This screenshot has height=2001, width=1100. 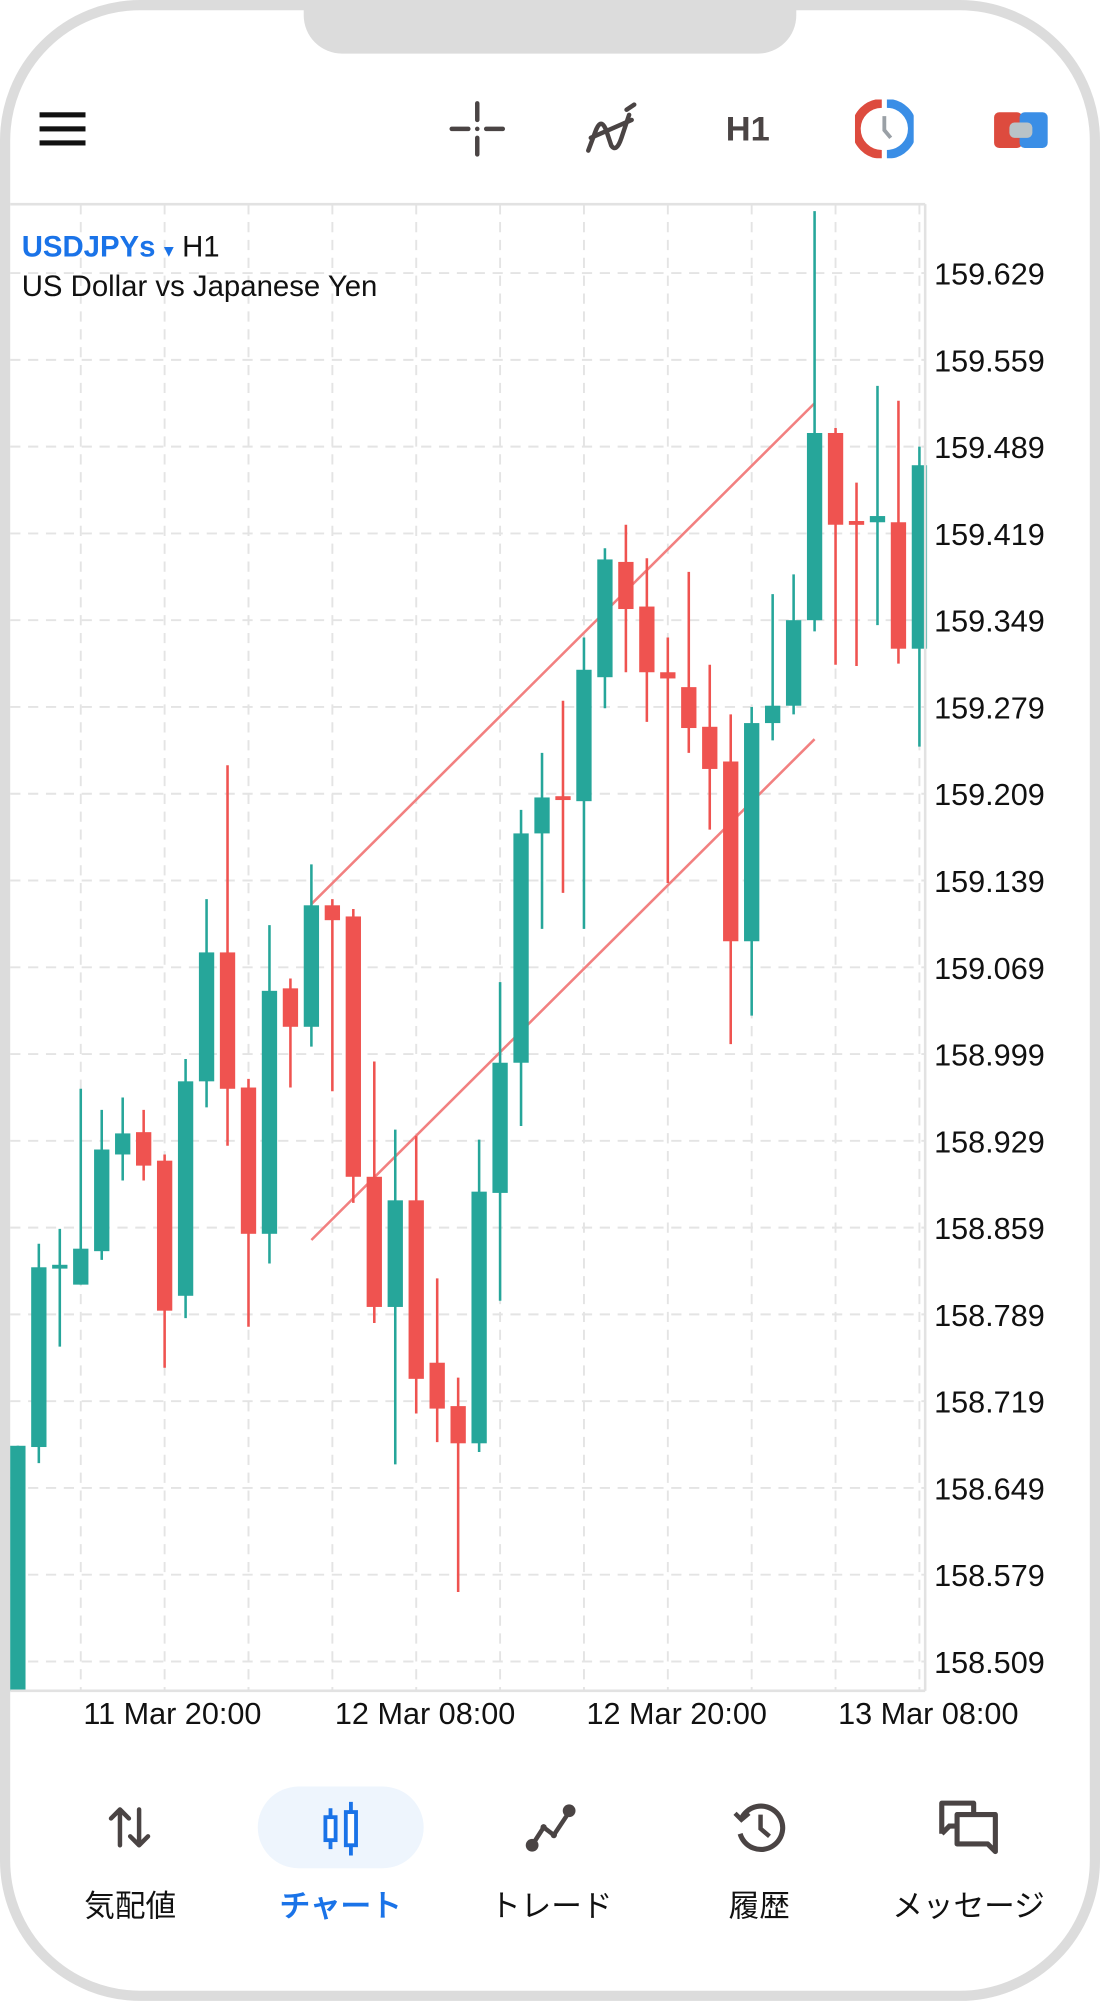 I want to click on time-tick-label: 12 Mar 08:00, so click(x=425, y=1714).